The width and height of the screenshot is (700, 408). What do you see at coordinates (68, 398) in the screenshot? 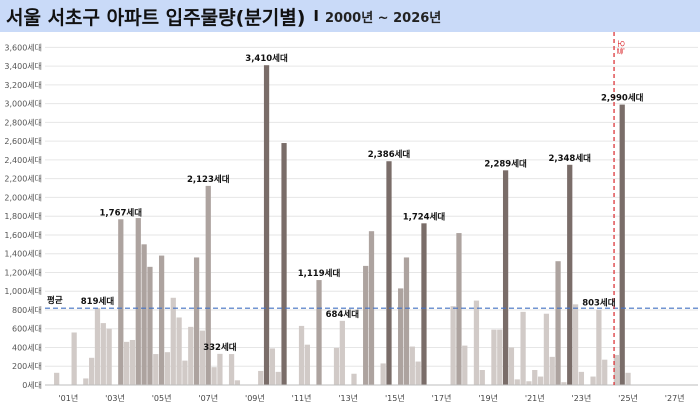
I see `x-tick-label: '01년` at bounding box center [68, 398].